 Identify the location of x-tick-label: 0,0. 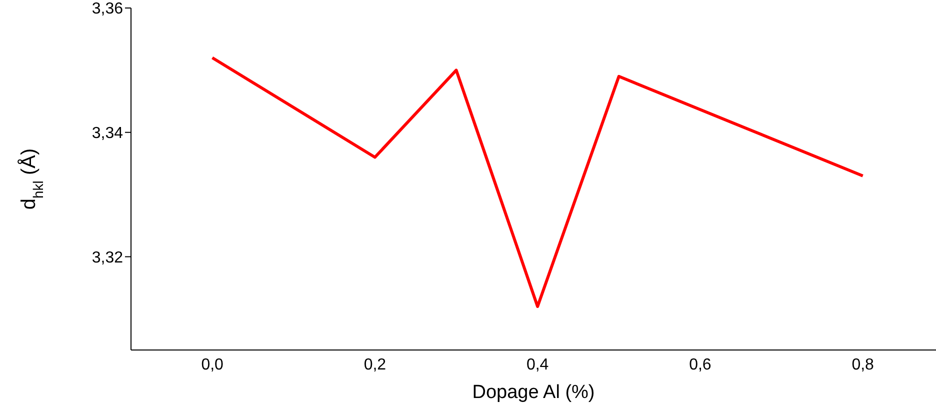
(212, 365).